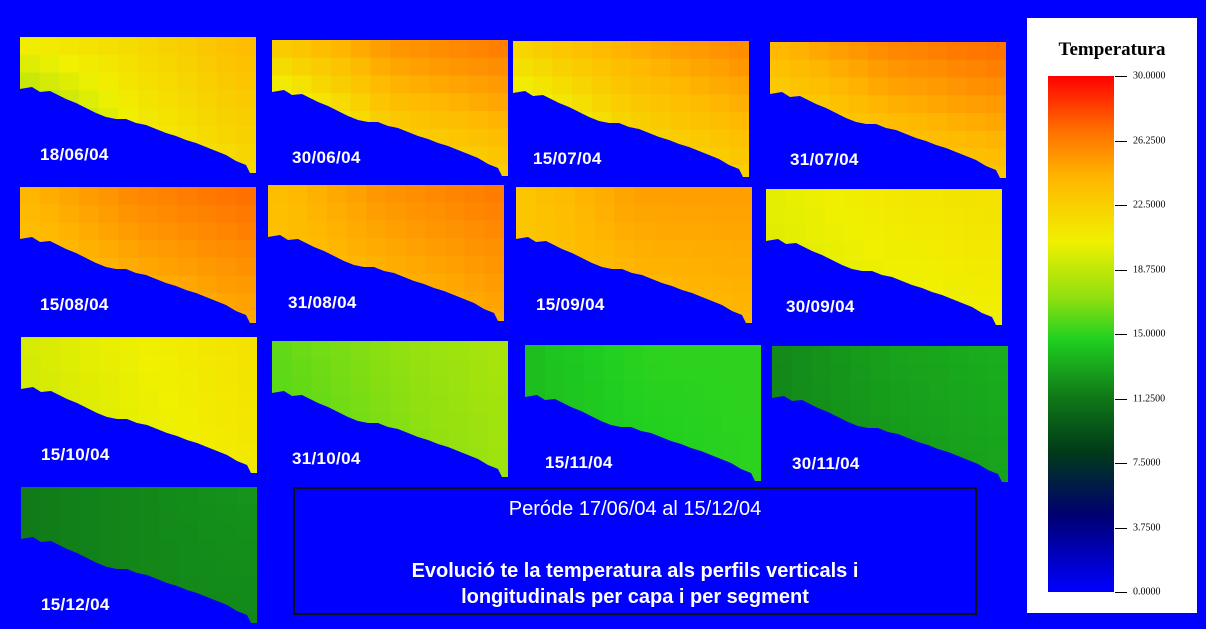 Image resolution: width=1206 pixels, height=629 pixels. Describe the element at coordinates (631, 112) in the screenshot. I see `profile-panel: 15/07/04` at that location.